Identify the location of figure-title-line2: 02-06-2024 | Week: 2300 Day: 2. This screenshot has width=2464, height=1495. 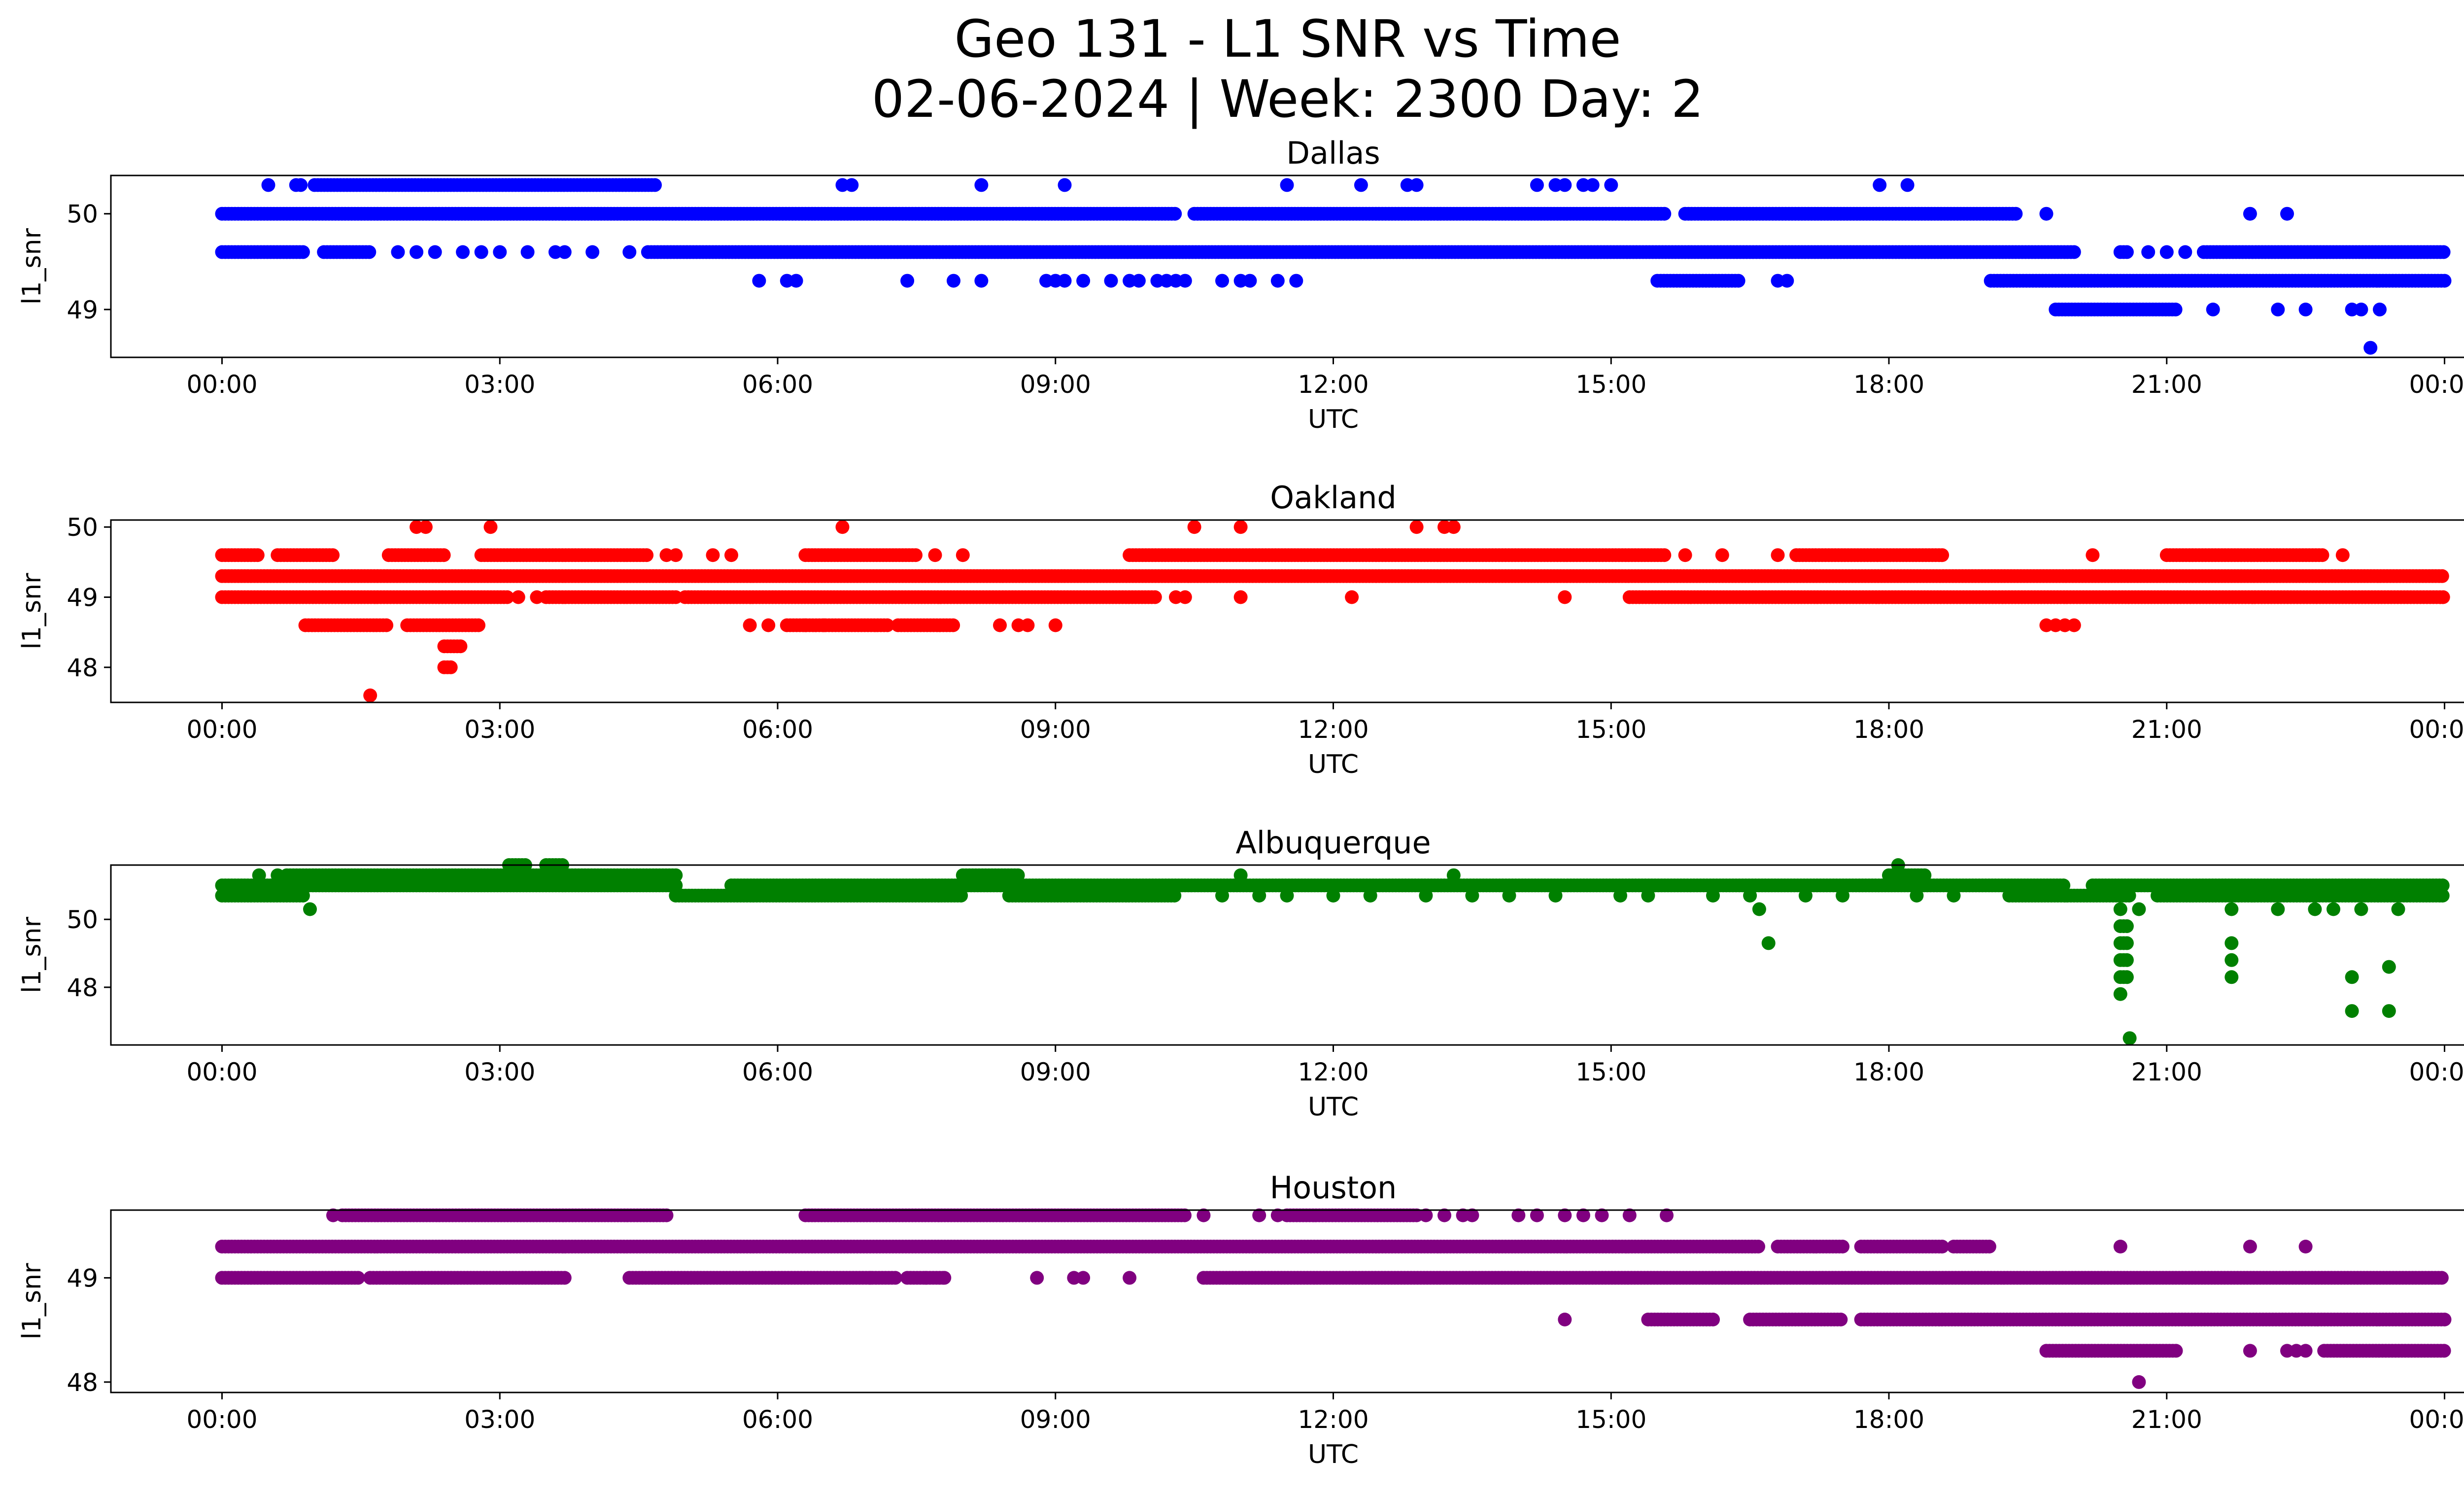
(1287, 99).